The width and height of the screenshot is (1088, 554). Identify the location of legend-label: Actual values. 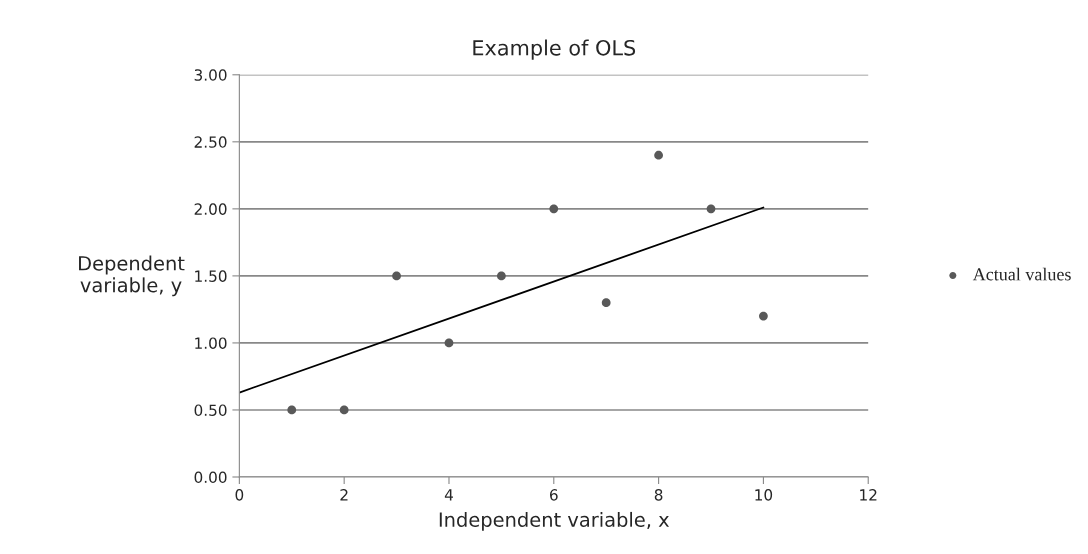
(1021, 274).